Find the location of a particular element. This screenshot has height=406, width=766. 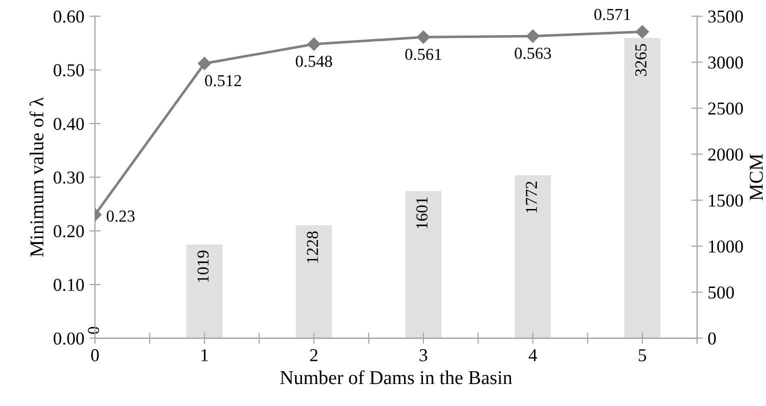

x-tick-label: 2 is located at coordinates (314, 355).